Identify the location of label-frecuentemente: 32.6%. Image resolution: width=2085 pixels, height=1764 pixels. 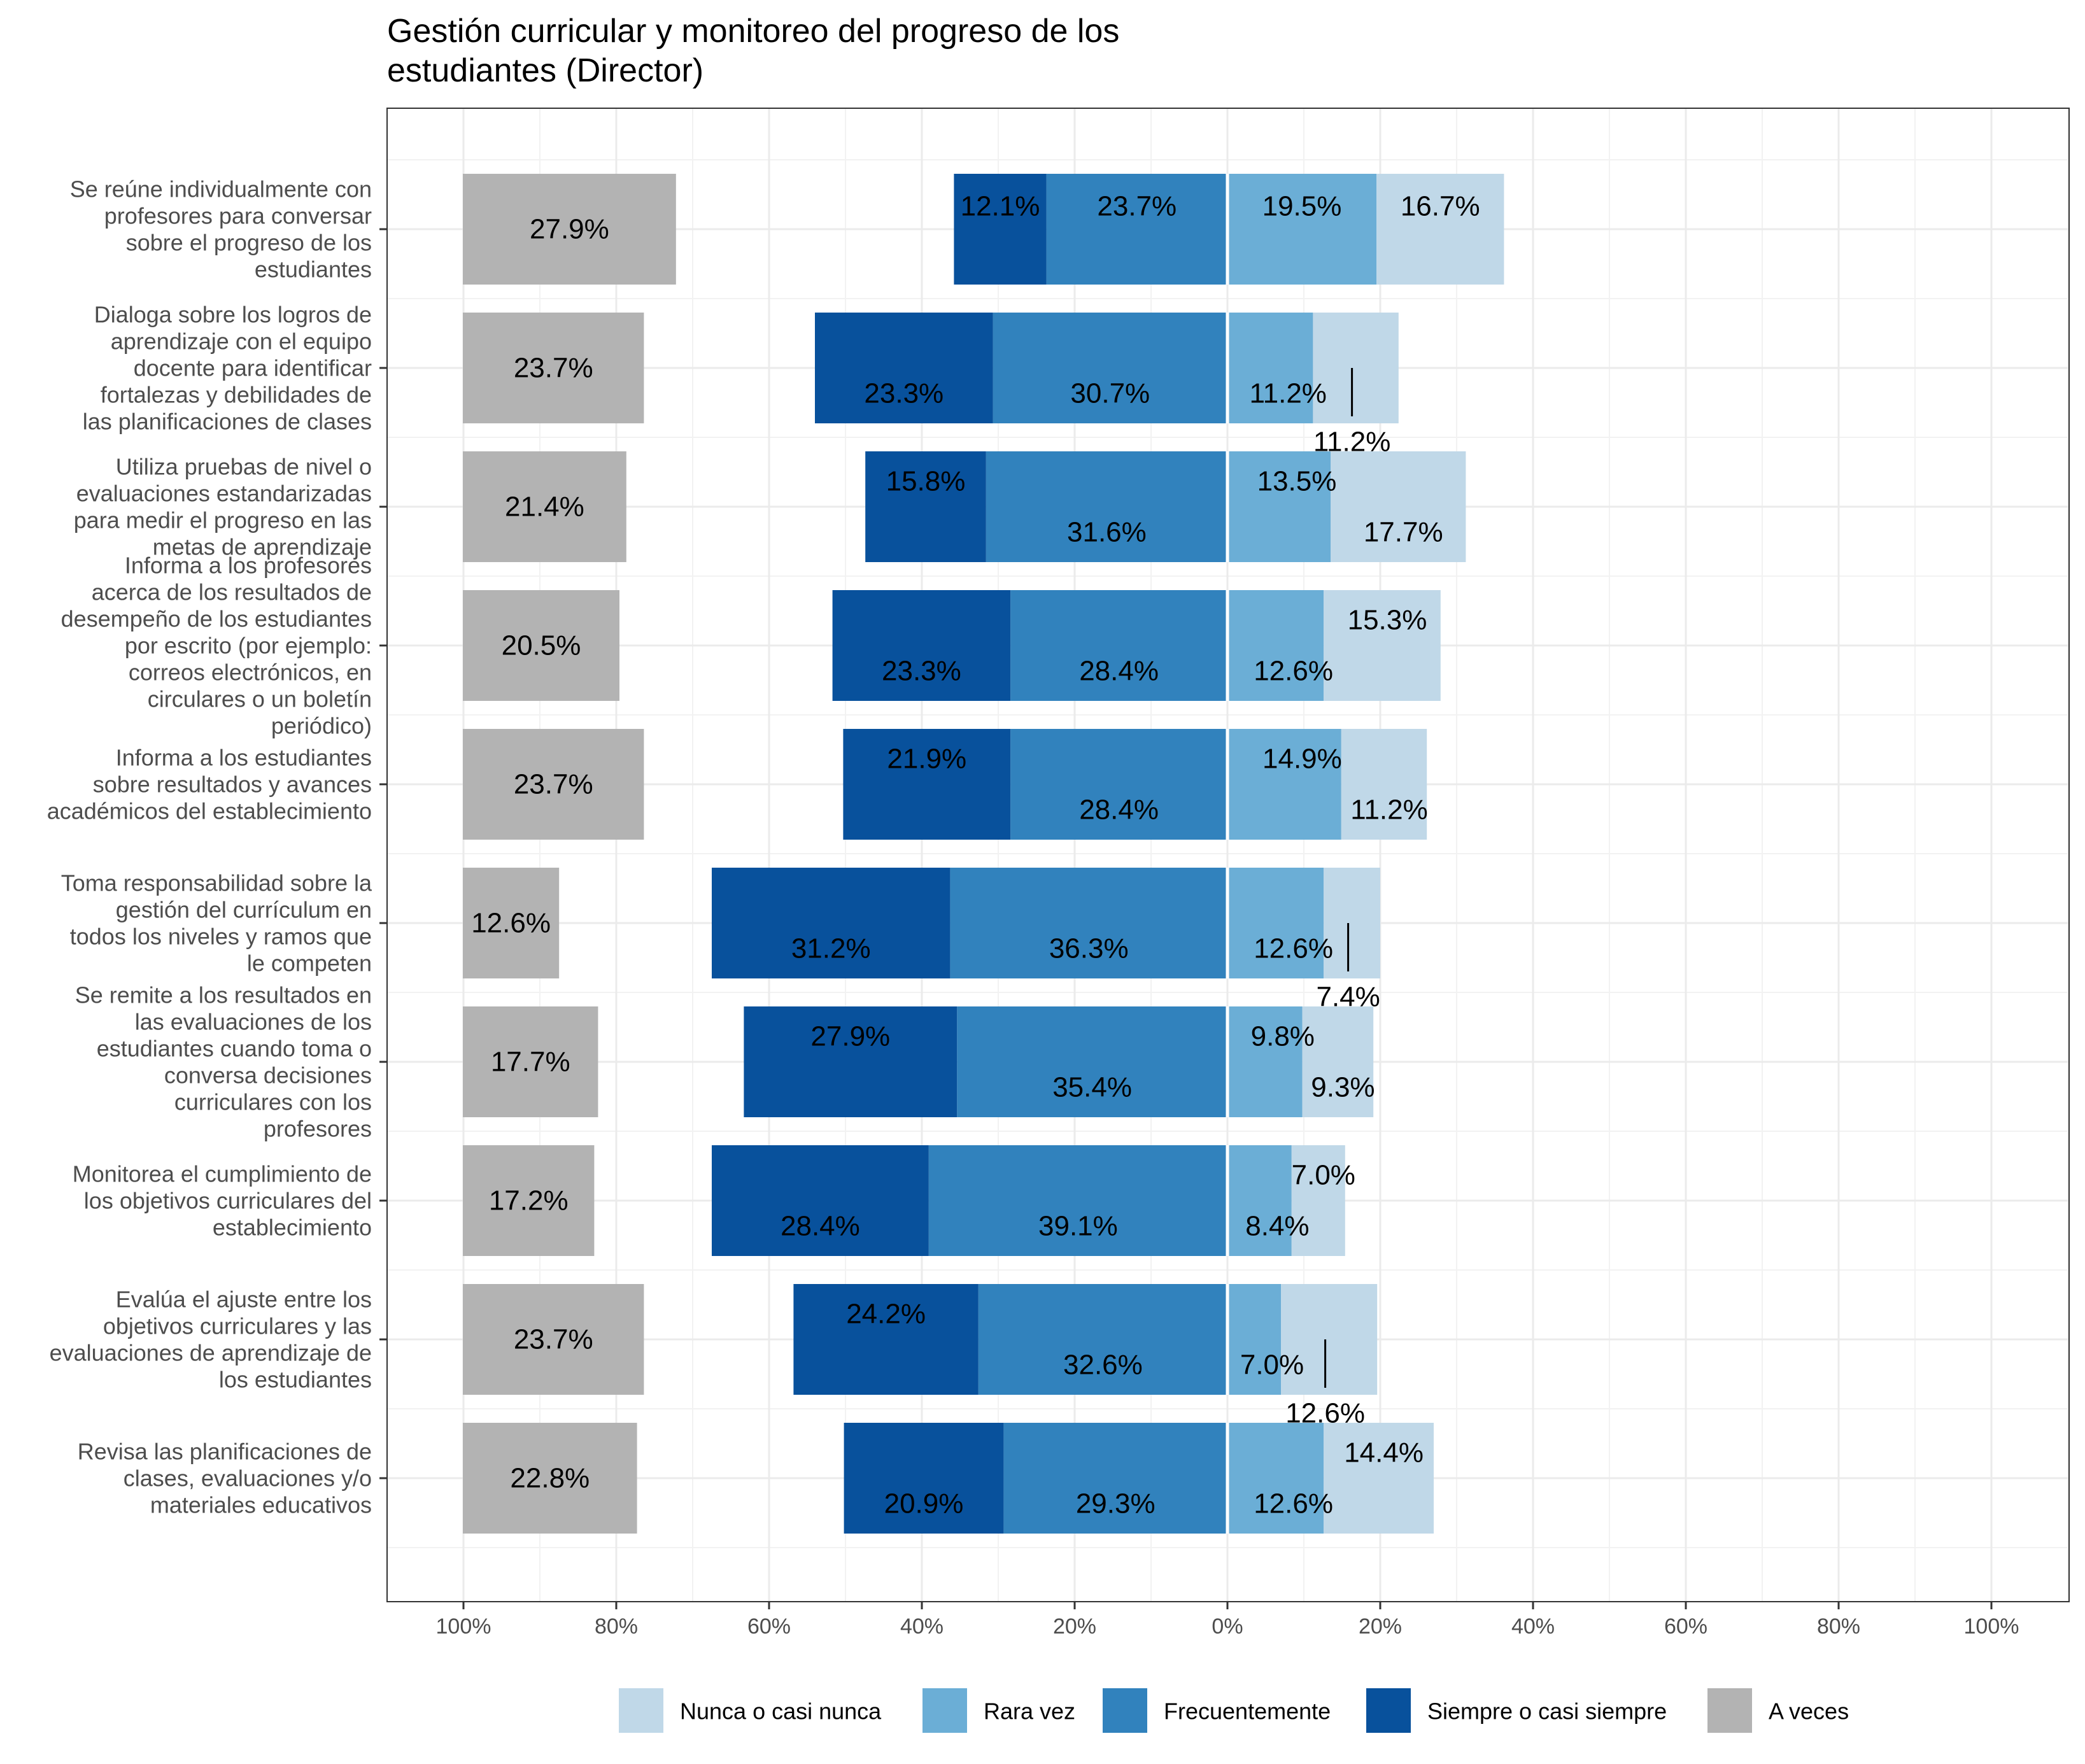
(1103, 1366).